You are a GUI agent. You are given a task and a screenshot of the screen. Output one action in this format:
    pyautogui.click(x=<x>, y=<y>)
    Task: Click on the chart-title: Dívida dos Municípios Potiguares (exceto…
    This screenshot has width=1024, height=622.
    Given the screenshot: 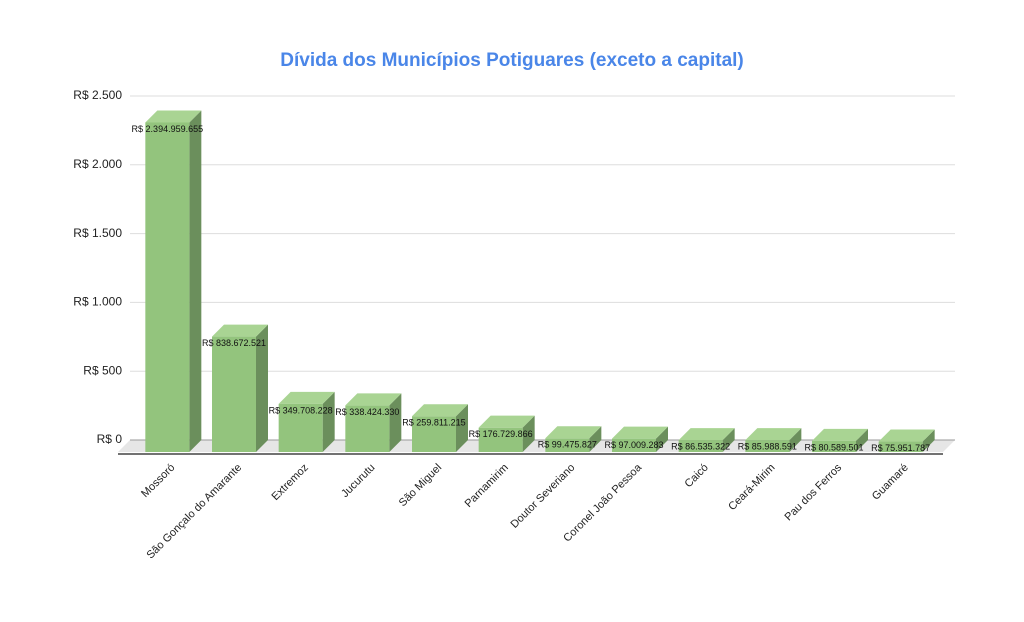 What is the action you would take?
    pyautogui.click(x=512, y=60)
    